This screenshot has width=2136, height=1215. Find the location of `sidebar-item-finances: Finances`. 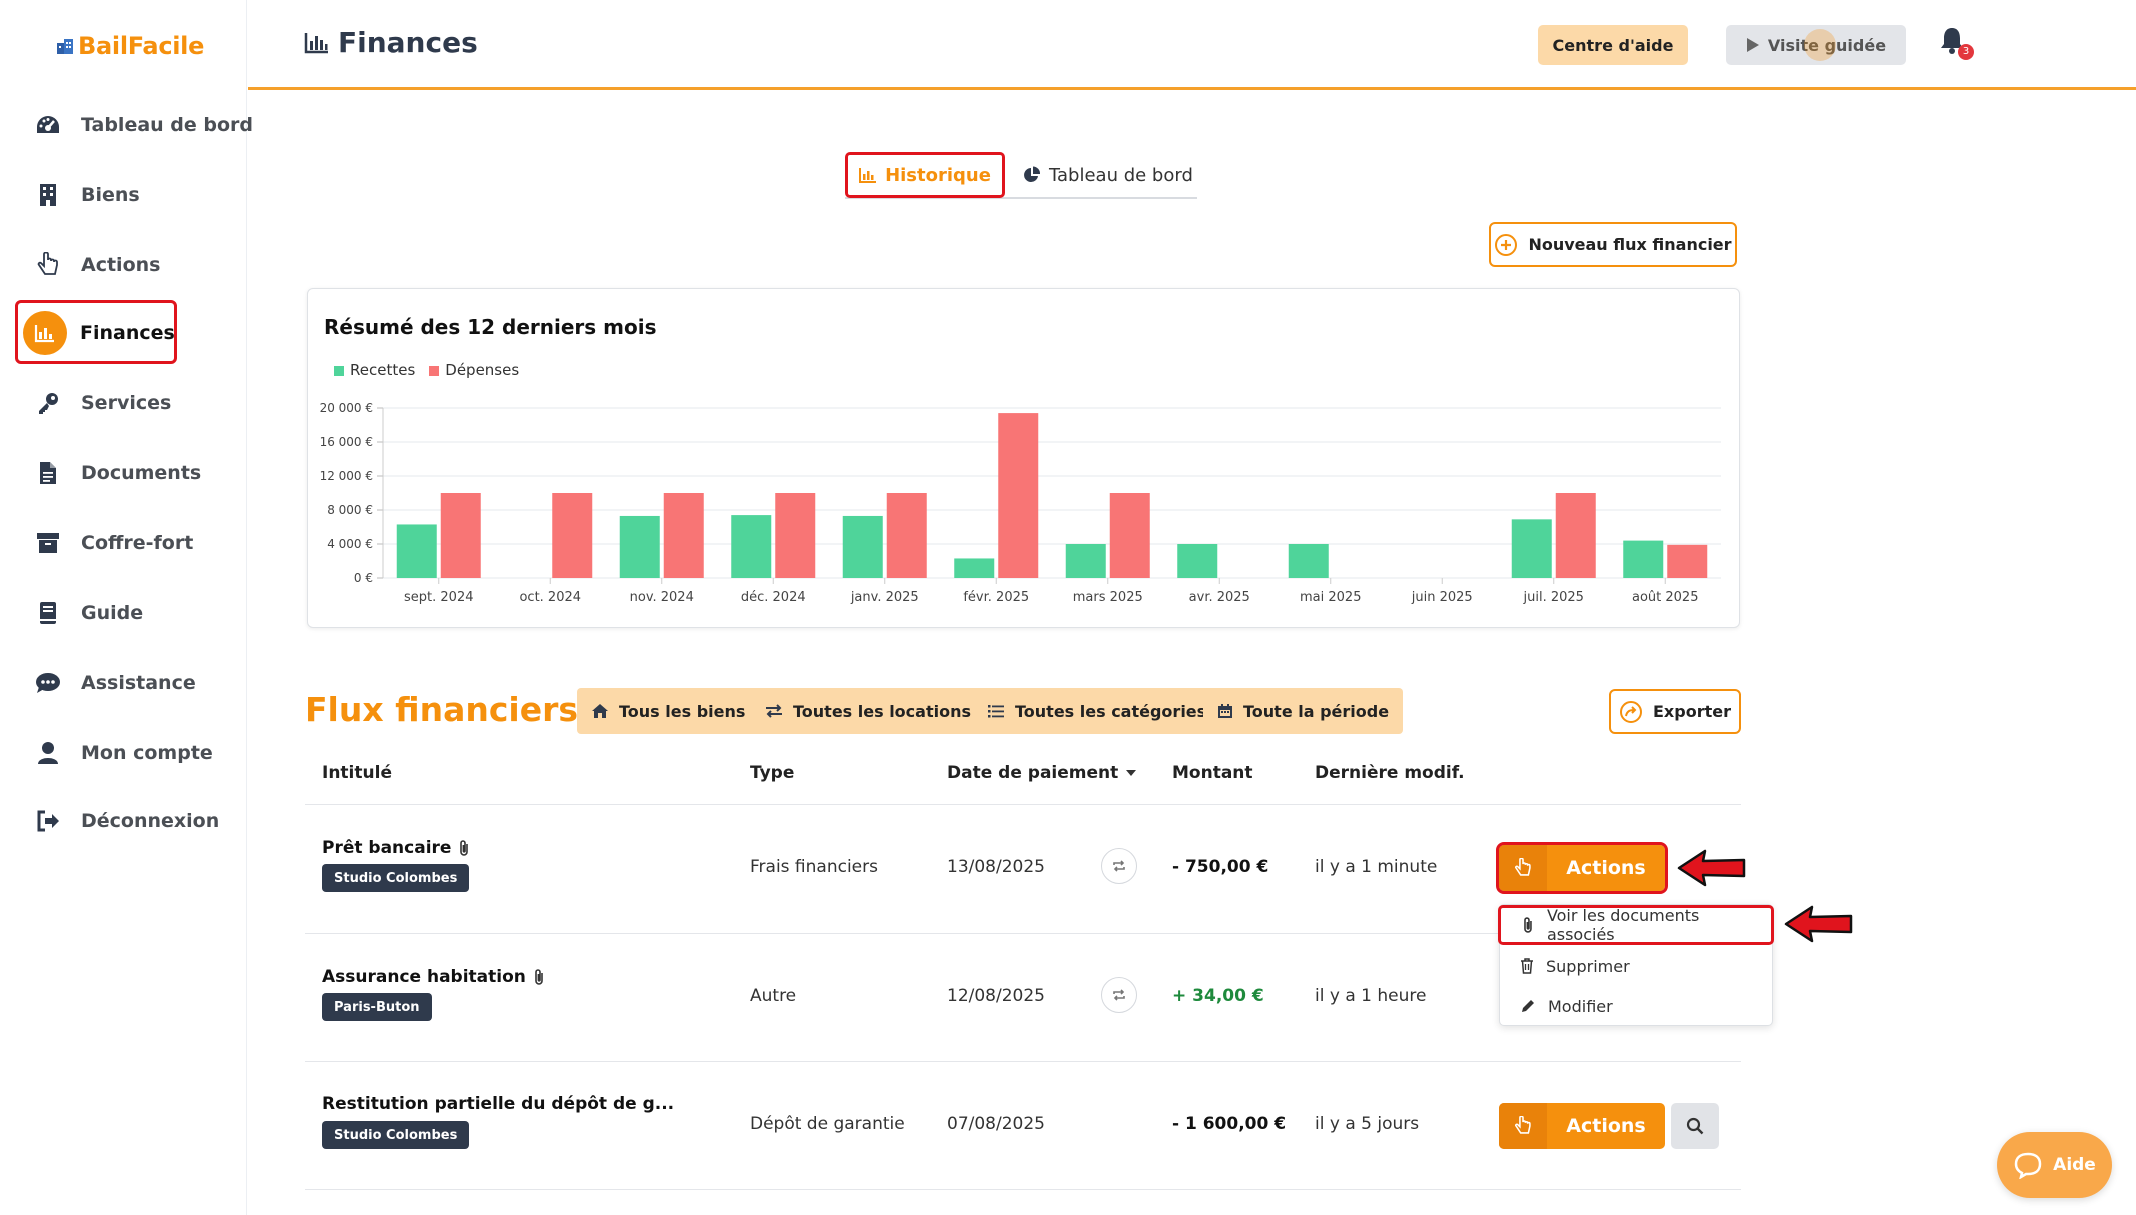

sidebar-item-finances: Finances is located at coordinates (96, 332).